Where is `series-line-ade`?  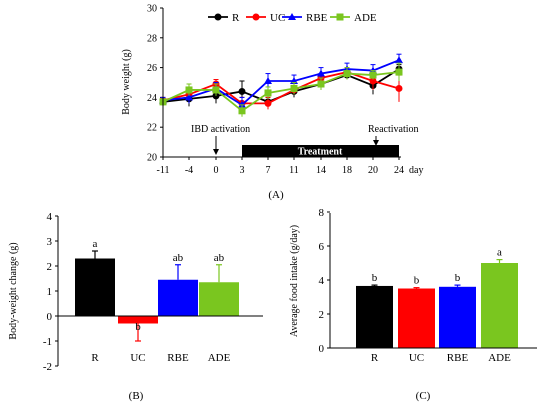
series-line-ade is located at coordinates (281, 91).